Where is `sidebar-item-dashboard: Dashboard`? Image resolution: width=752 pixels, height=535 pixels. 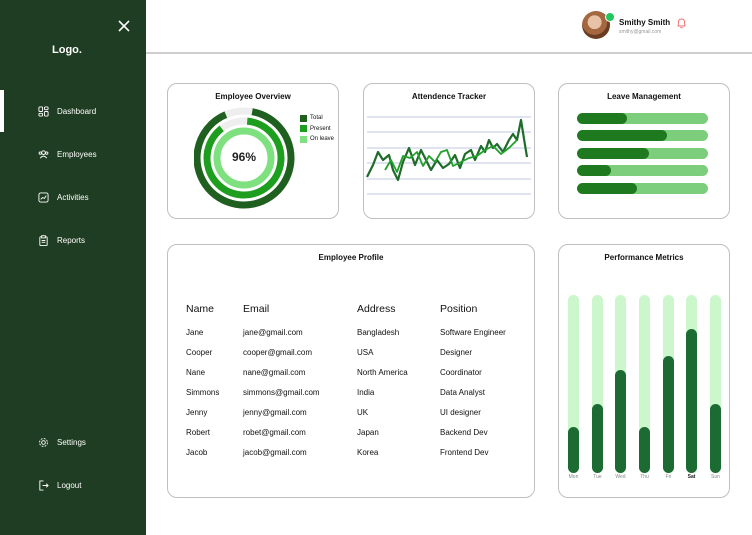 sidebar-item-dashboard: Dashboard is located at coordinates (67, 111).